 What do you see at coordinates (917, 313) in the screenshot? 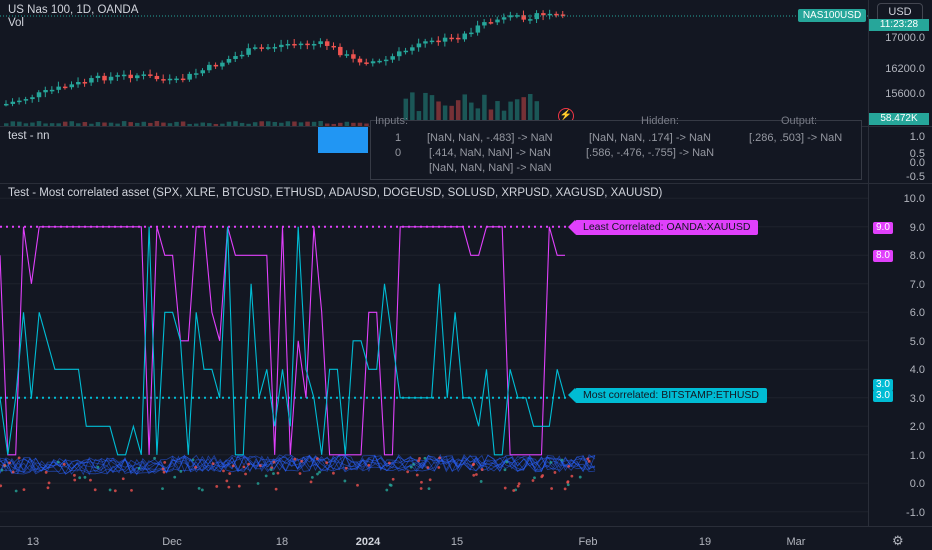
I see `correlation-tick: 6.0` at bounding box center [917, 313].